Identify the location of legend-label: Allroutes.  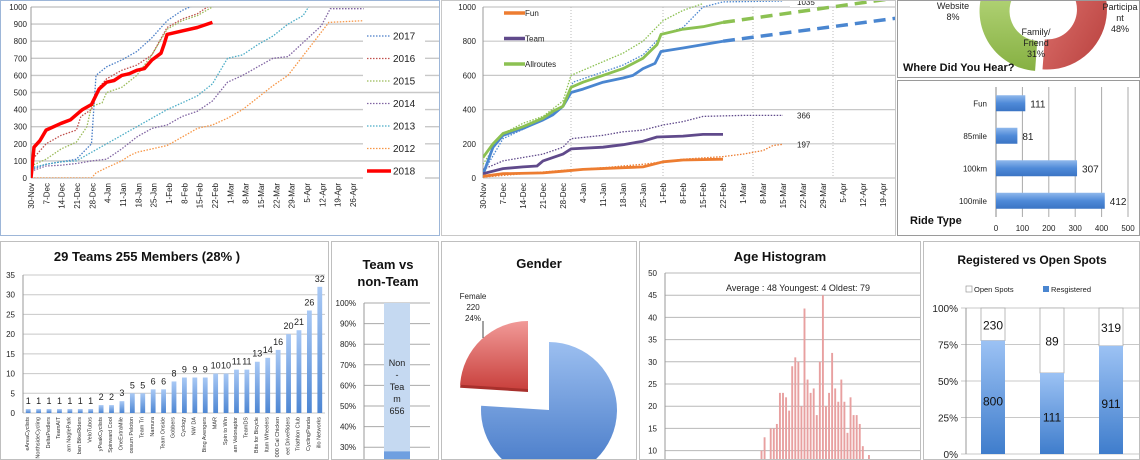
(540, 64).